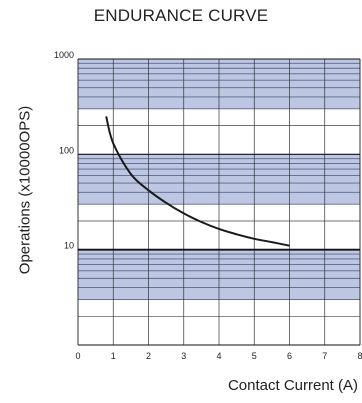 This screenshot has height=403, width=362. What do you see at coordinates (69, 246) in the screenshot?
I see `y-tick-label: 10` at bounding box center [69, 246].